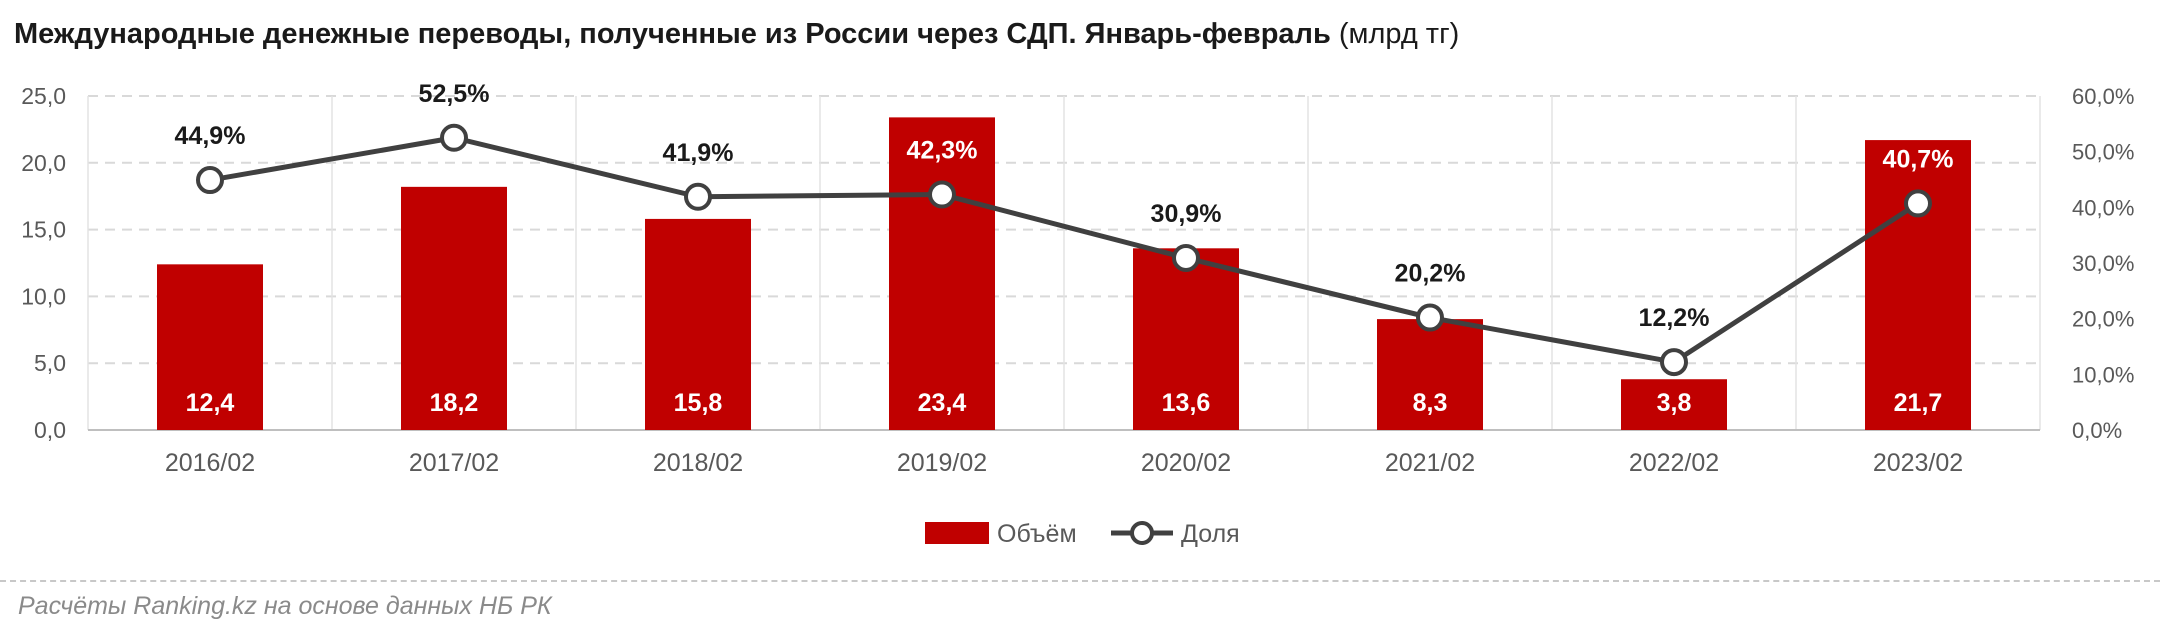 The height and width of the screenshot is (632, 2160). I want to click on y-left-tick-label: 10,0, so click(43, 296).